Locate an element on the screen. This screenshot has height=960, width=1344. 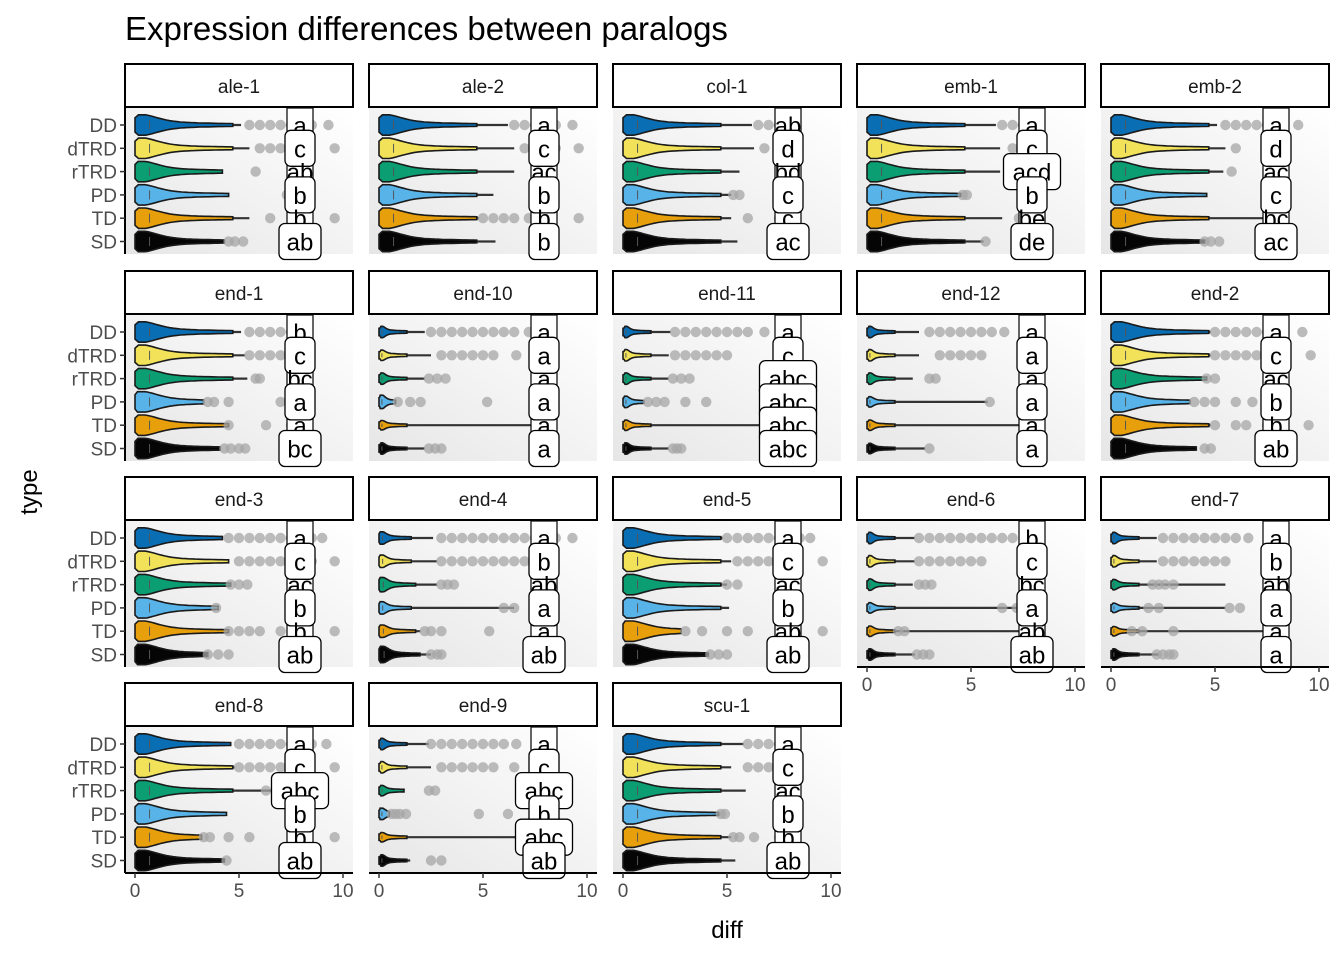
significance-letter: a is located at coordinates (544, 450).